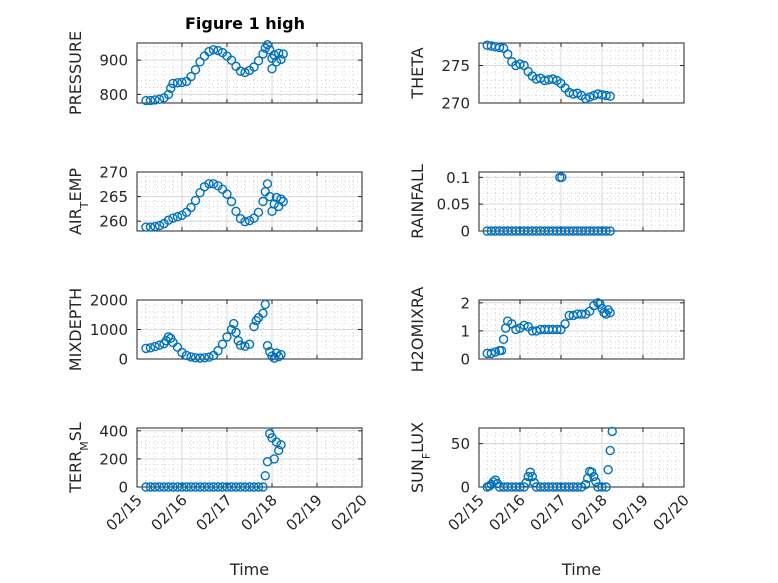 This screenshot has height=583, width=778. I want to click on data-series-air-temp, so click(214, 205).